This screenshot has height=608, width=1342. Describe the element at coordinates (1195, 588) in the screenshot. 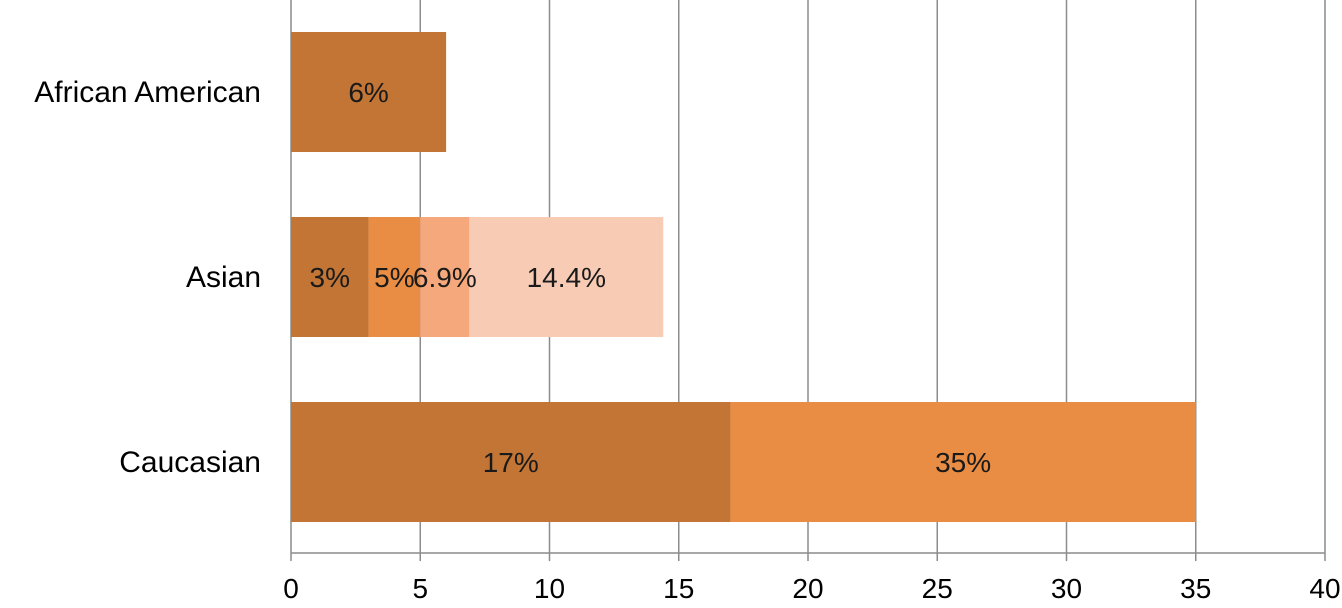

I see `x-tick-label: 35` at that location.